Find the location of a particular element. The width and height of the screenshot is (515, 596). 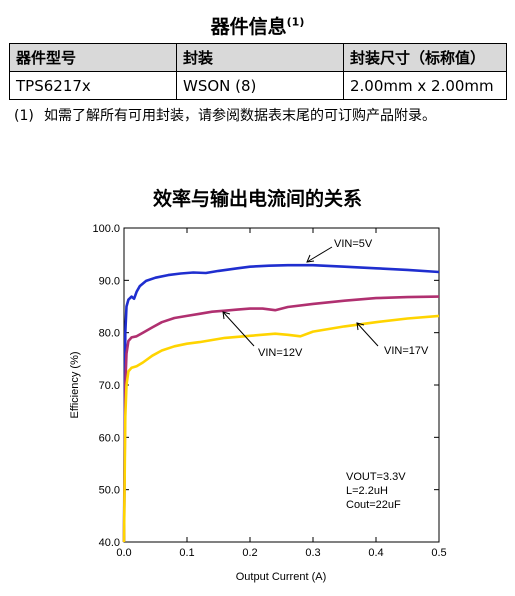

cell-part-number: TPS6217x is located at coordinates (93, 85).